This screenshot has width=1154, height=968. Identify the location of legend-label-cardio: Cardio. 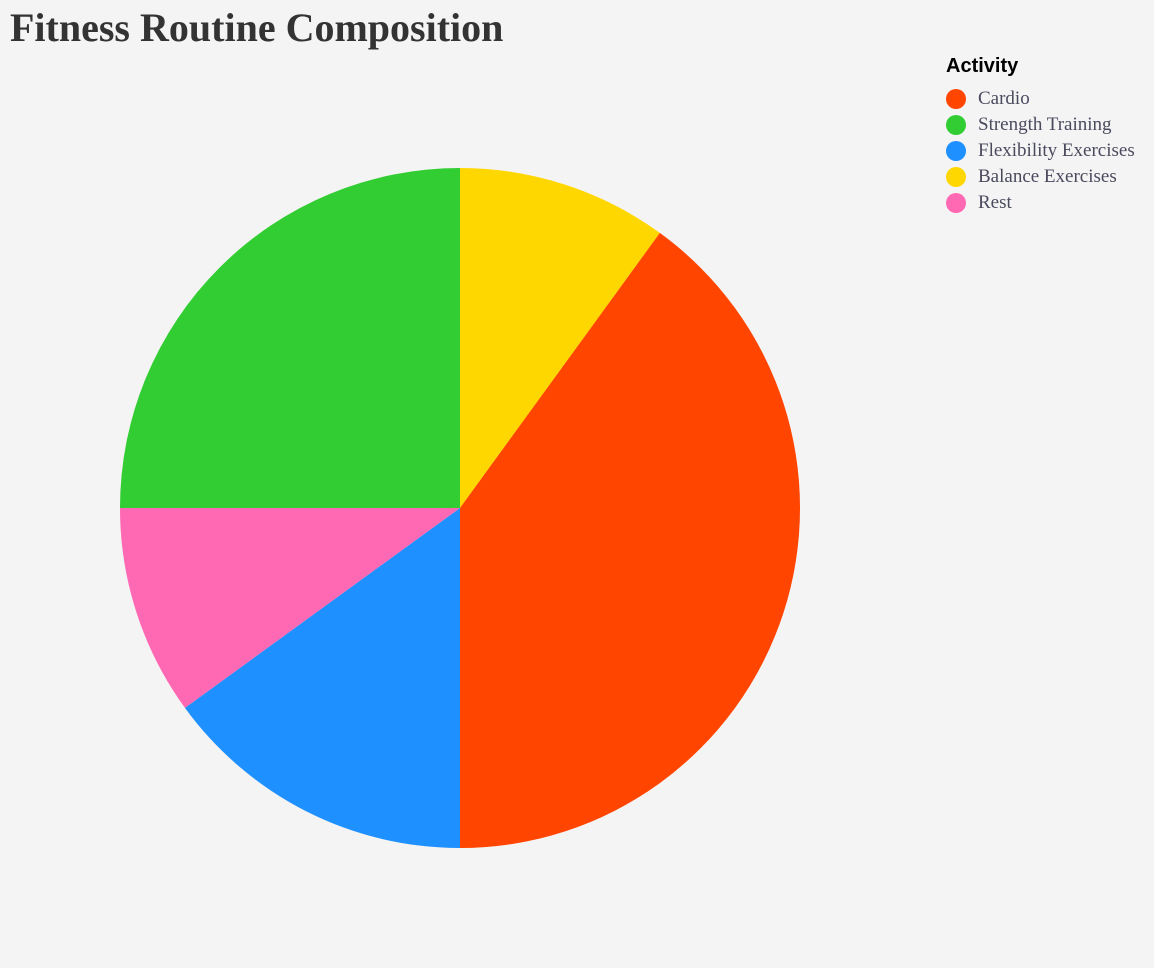
(1004, 98).